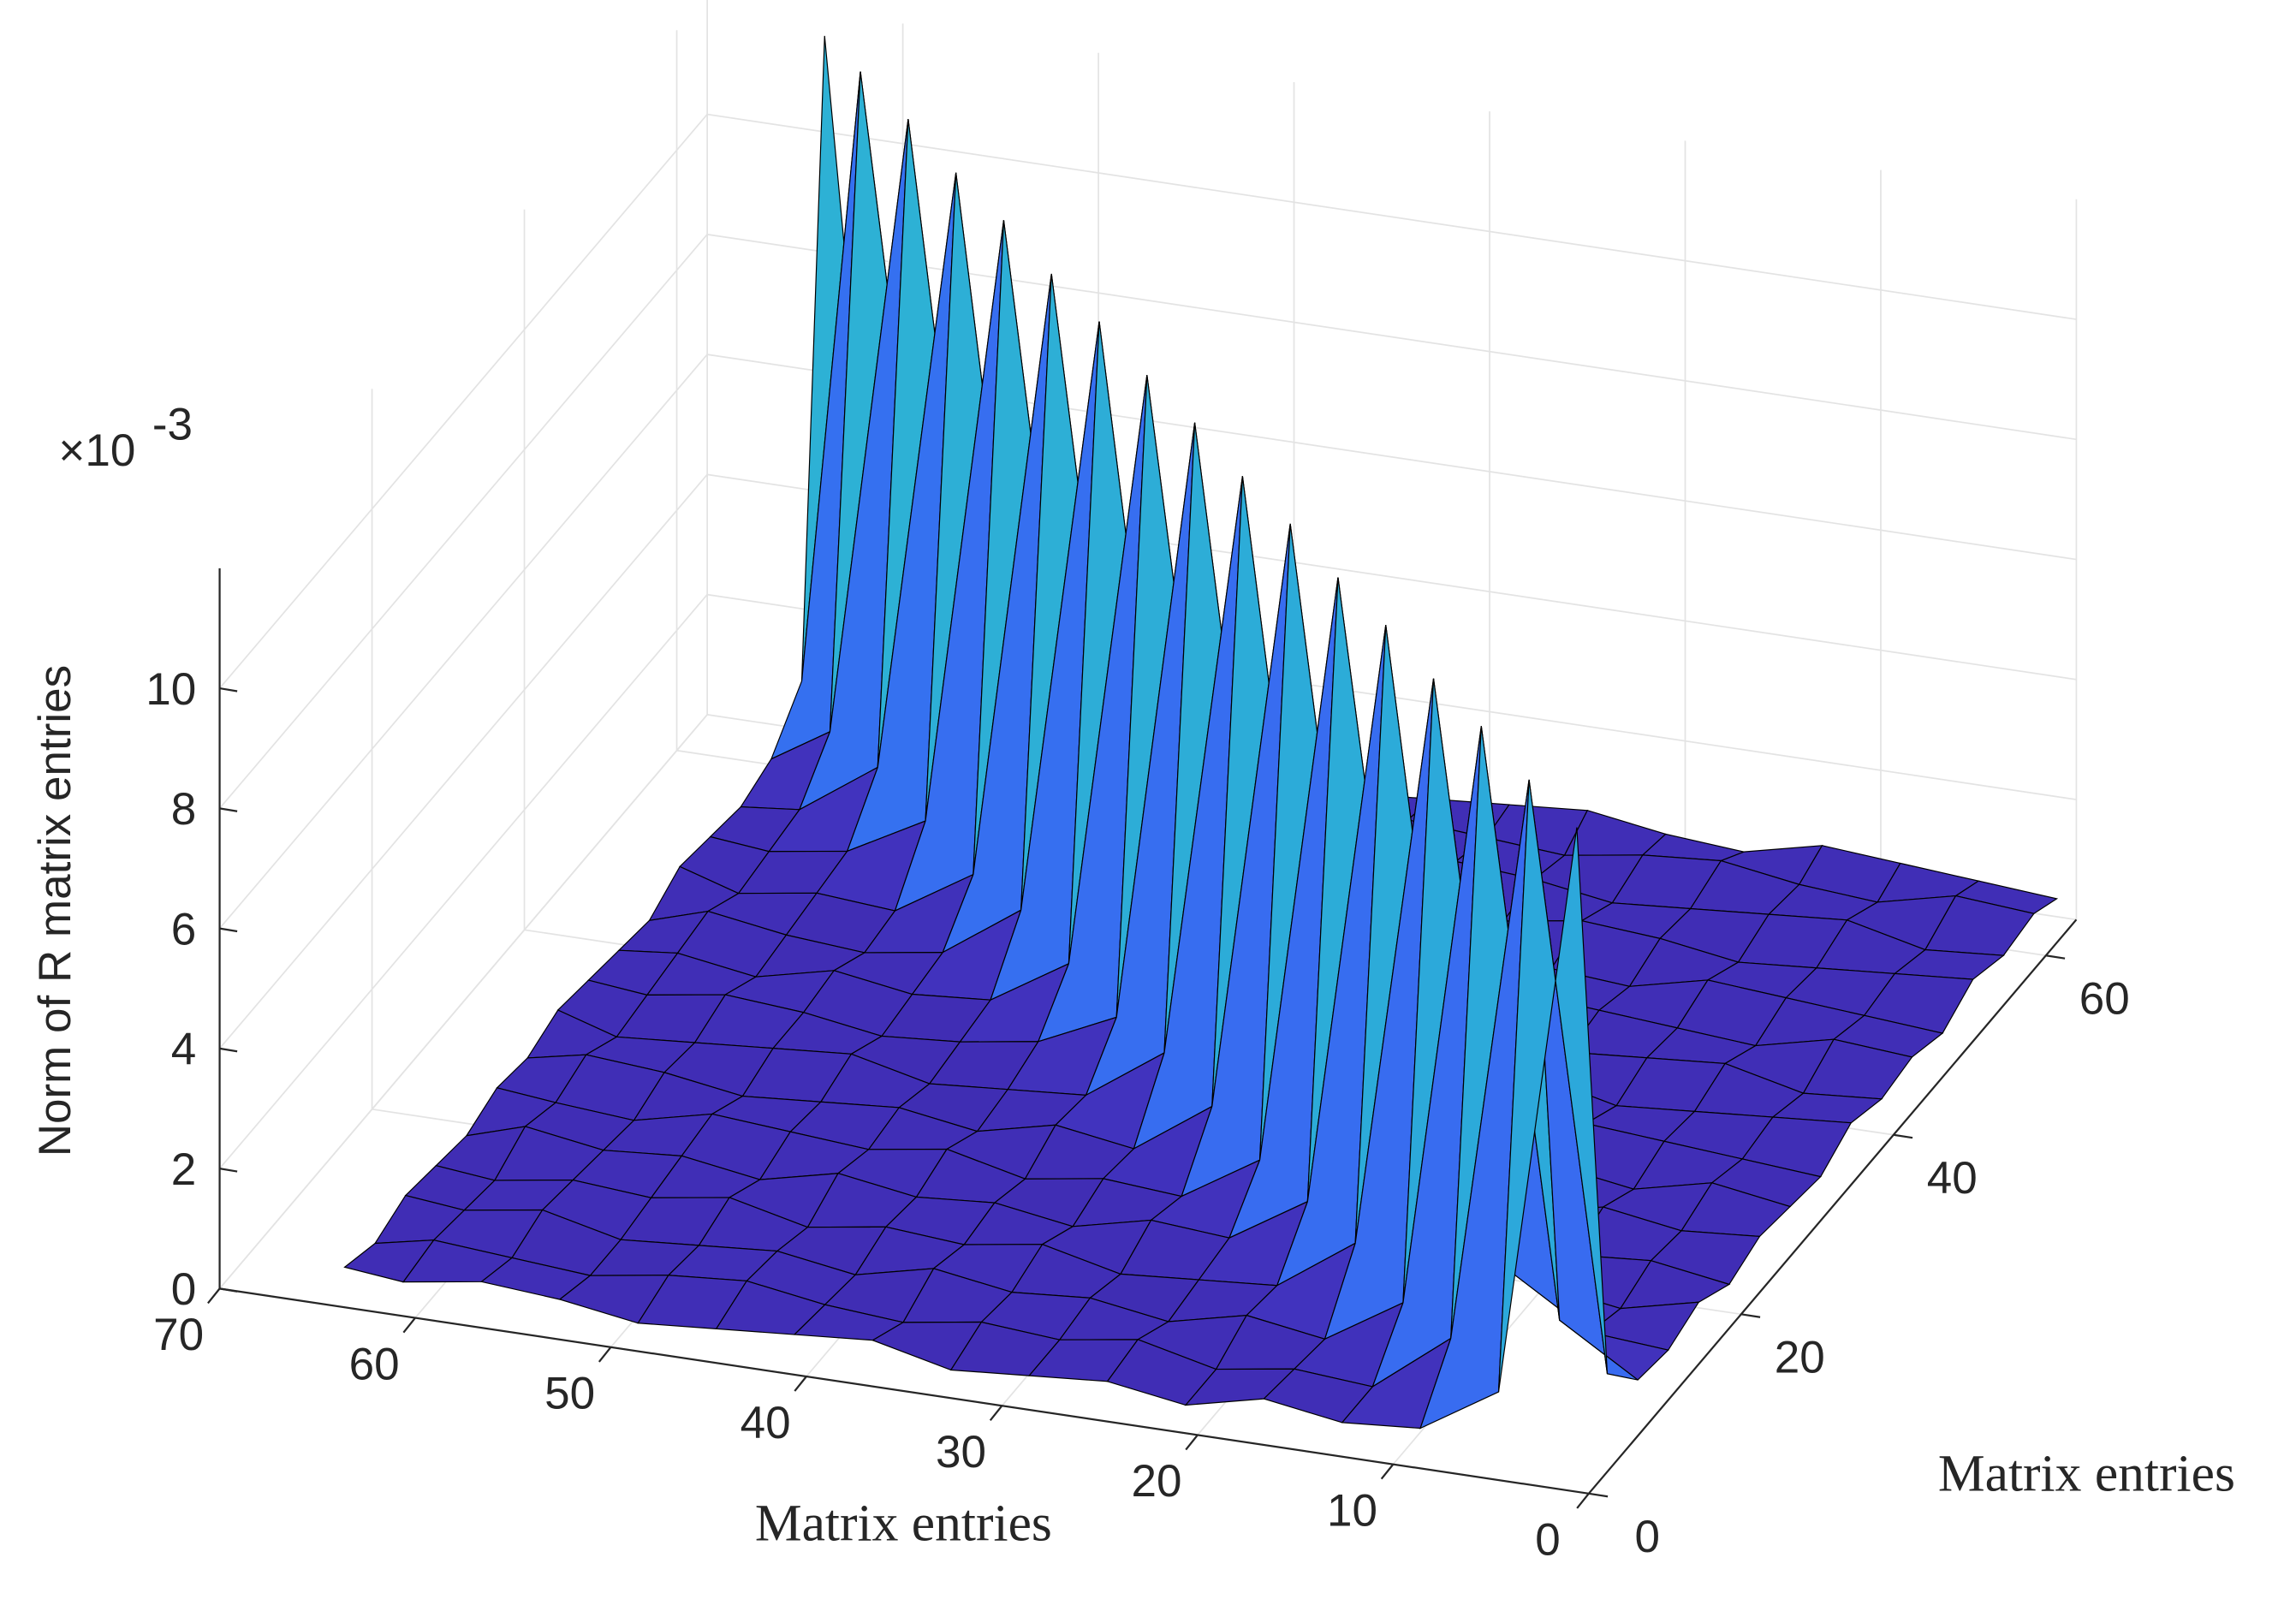  I want to click on x-tick-label: 50, so click(569, 1394).